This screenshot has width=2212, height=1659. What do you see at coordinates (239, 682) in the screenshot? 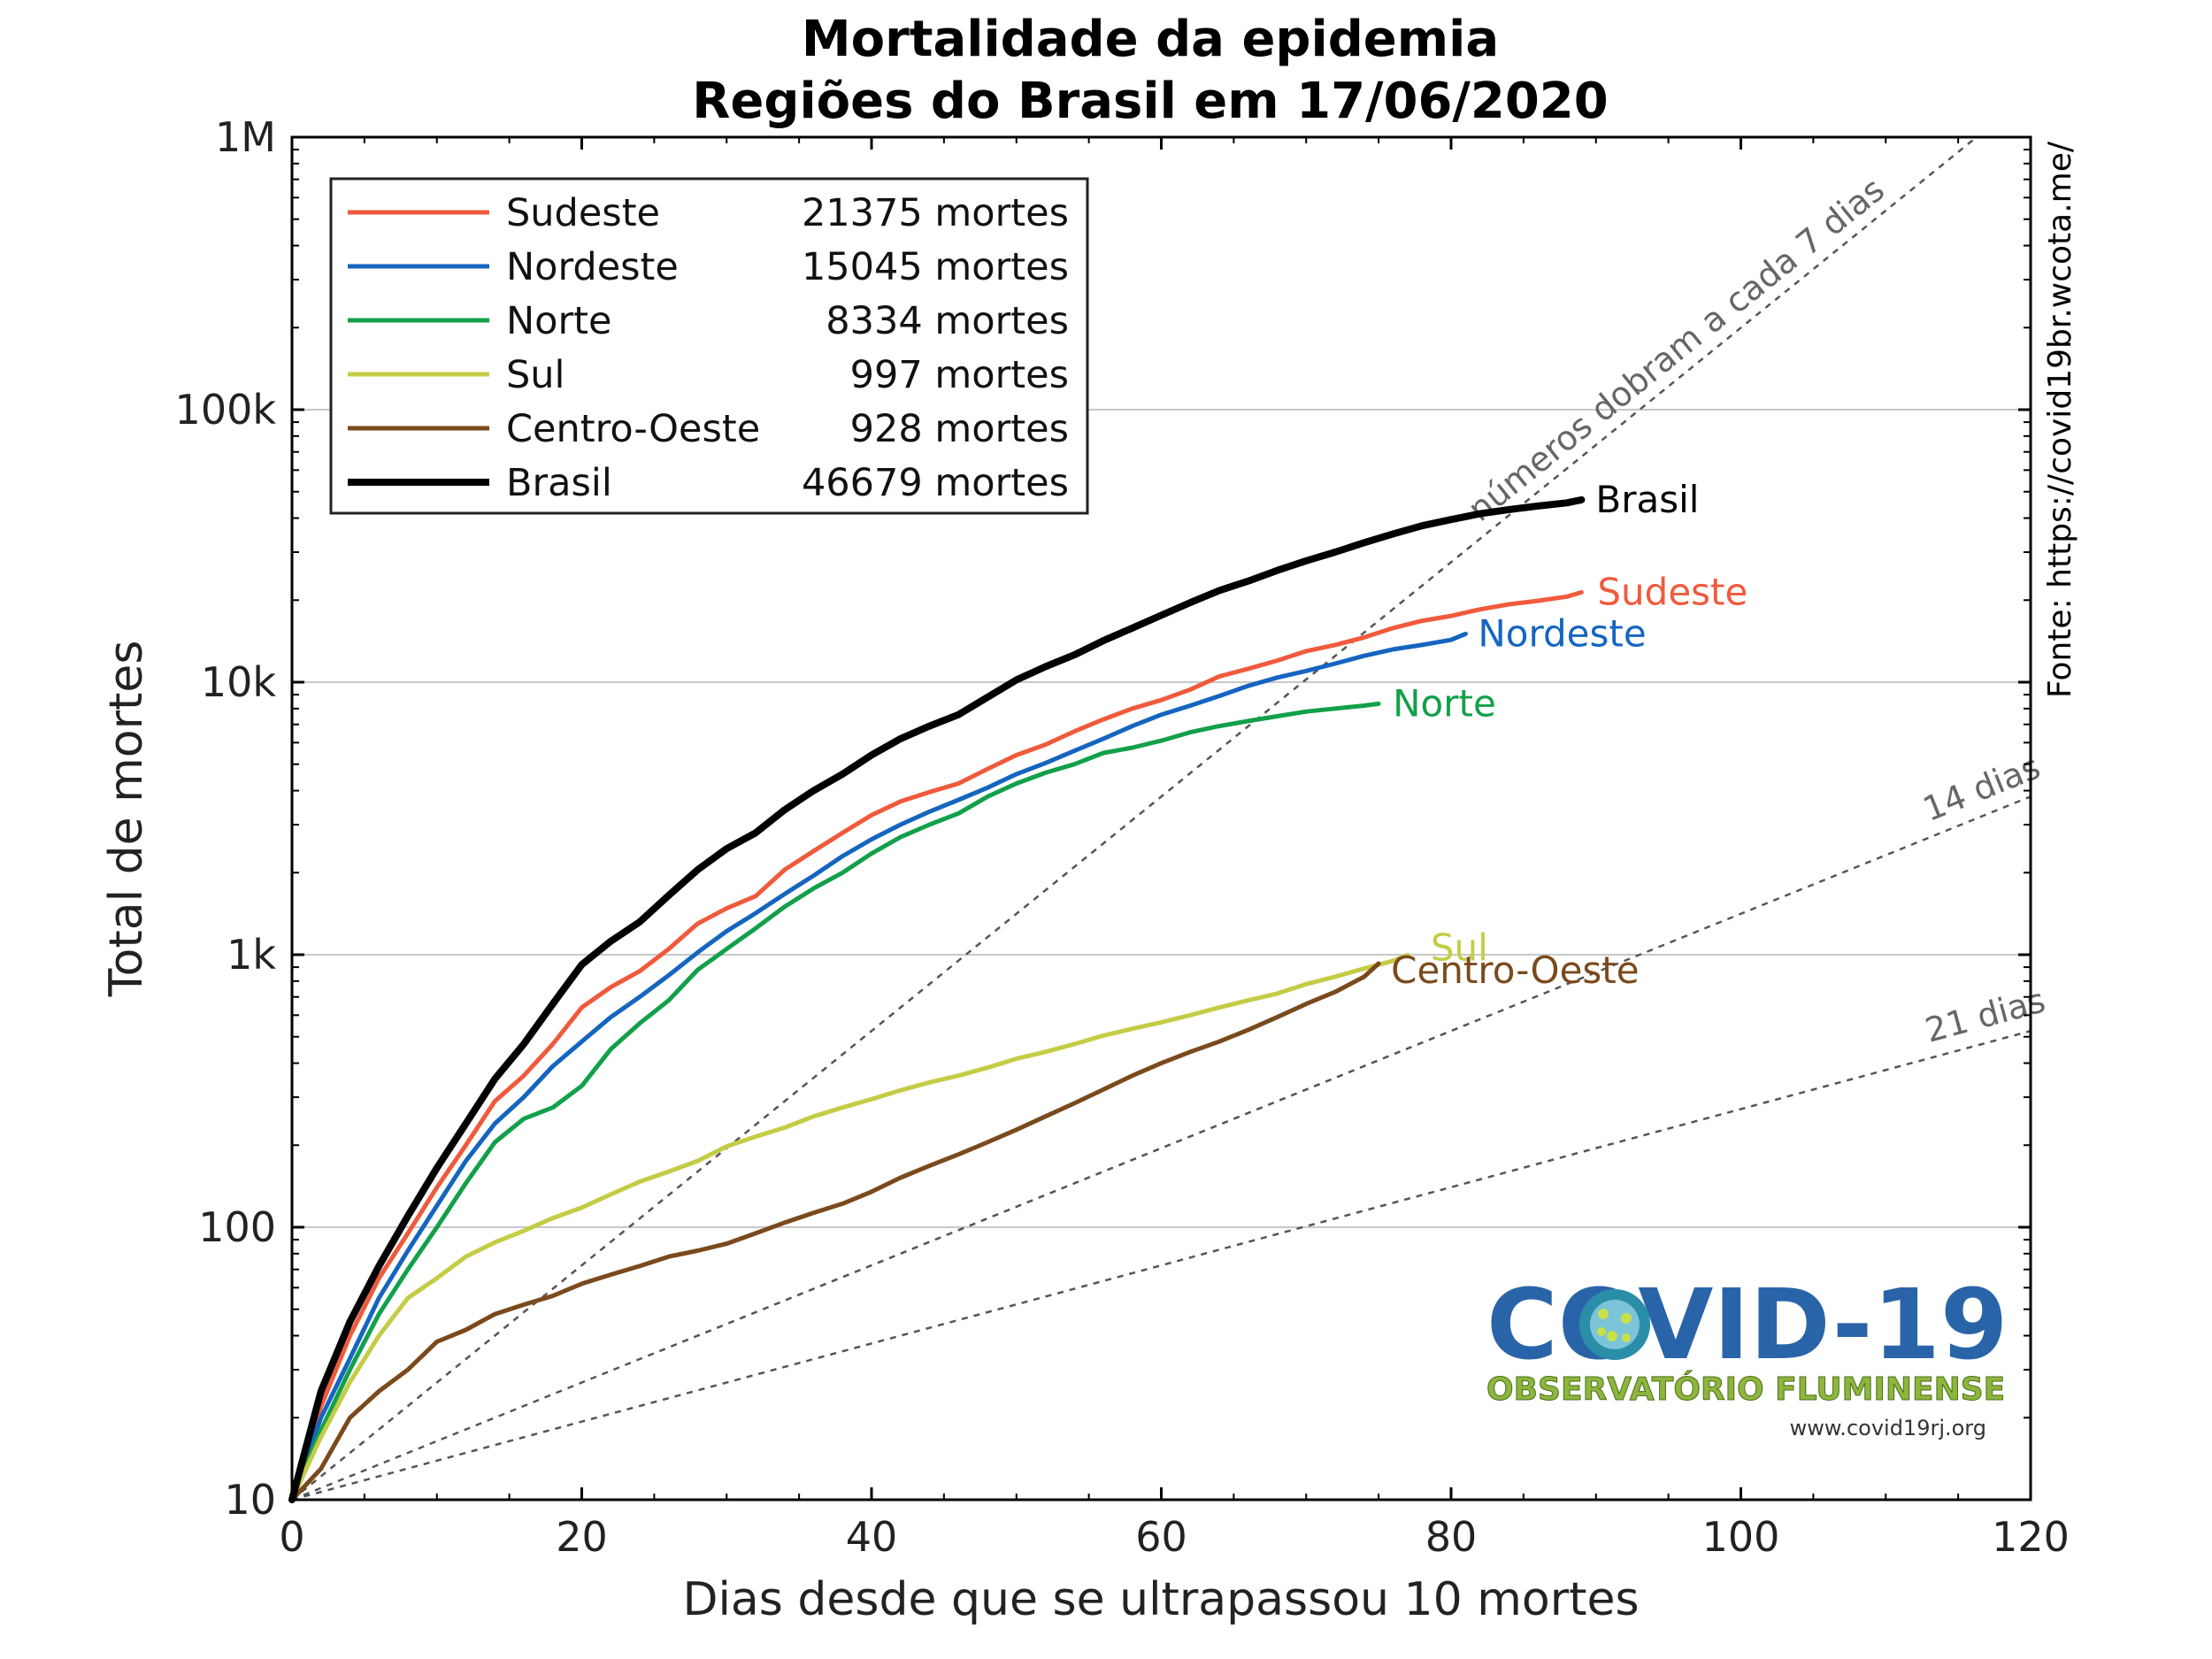
I see `y-tick-label: 10k` at bounding box center [239, 682].